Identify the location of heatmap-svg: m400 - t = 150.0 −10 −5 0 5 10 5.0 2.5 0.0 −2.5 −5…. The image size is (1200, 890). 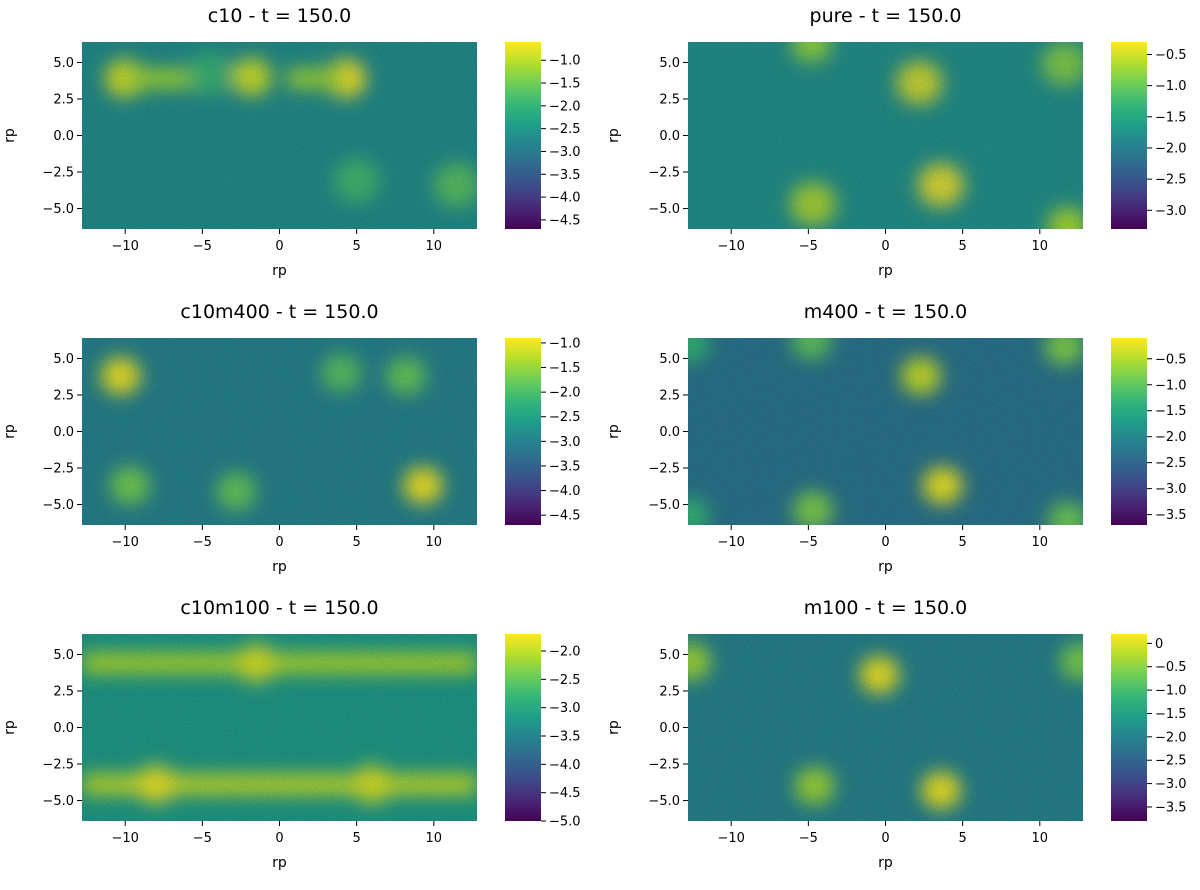
(896, 438).